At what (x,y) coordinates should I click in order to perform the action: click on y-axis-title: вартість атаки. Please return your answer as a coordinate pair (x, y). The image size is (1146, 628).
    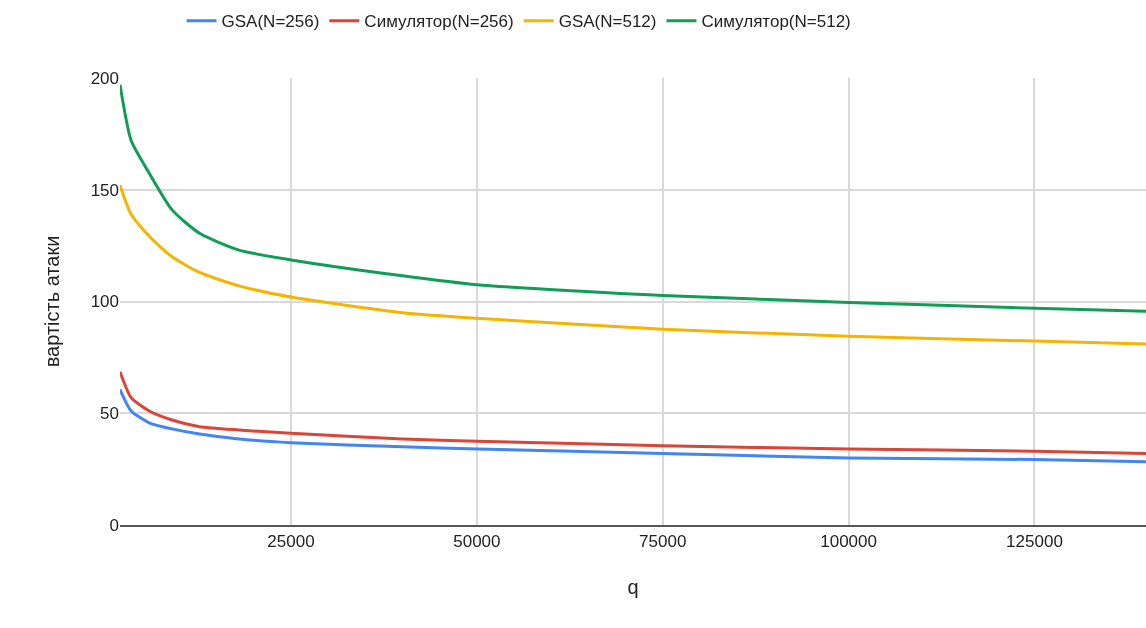
    Looking at the image, I should click on (52, 301).